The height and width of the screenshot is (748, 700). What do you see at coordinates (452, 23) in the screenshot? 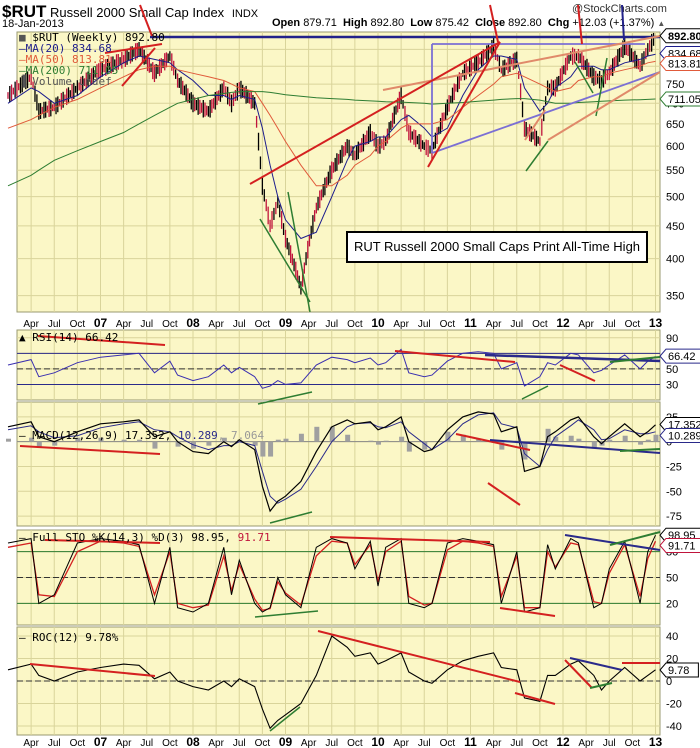
I see `low-value: 875.42` at bounding box center [452, 23].